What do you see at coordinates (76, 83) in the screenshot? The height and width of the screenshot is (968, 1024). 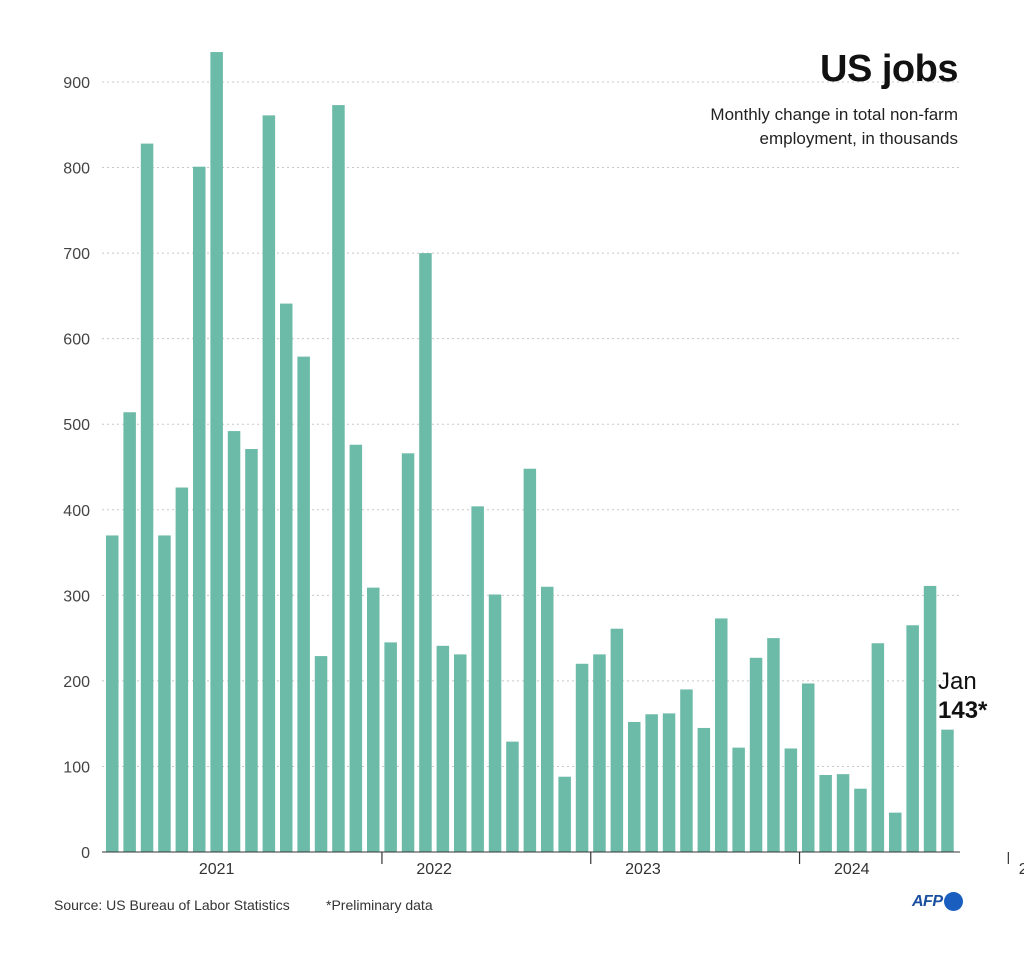 I see `y-tick-label: 900` at bounding box center [76, 83].